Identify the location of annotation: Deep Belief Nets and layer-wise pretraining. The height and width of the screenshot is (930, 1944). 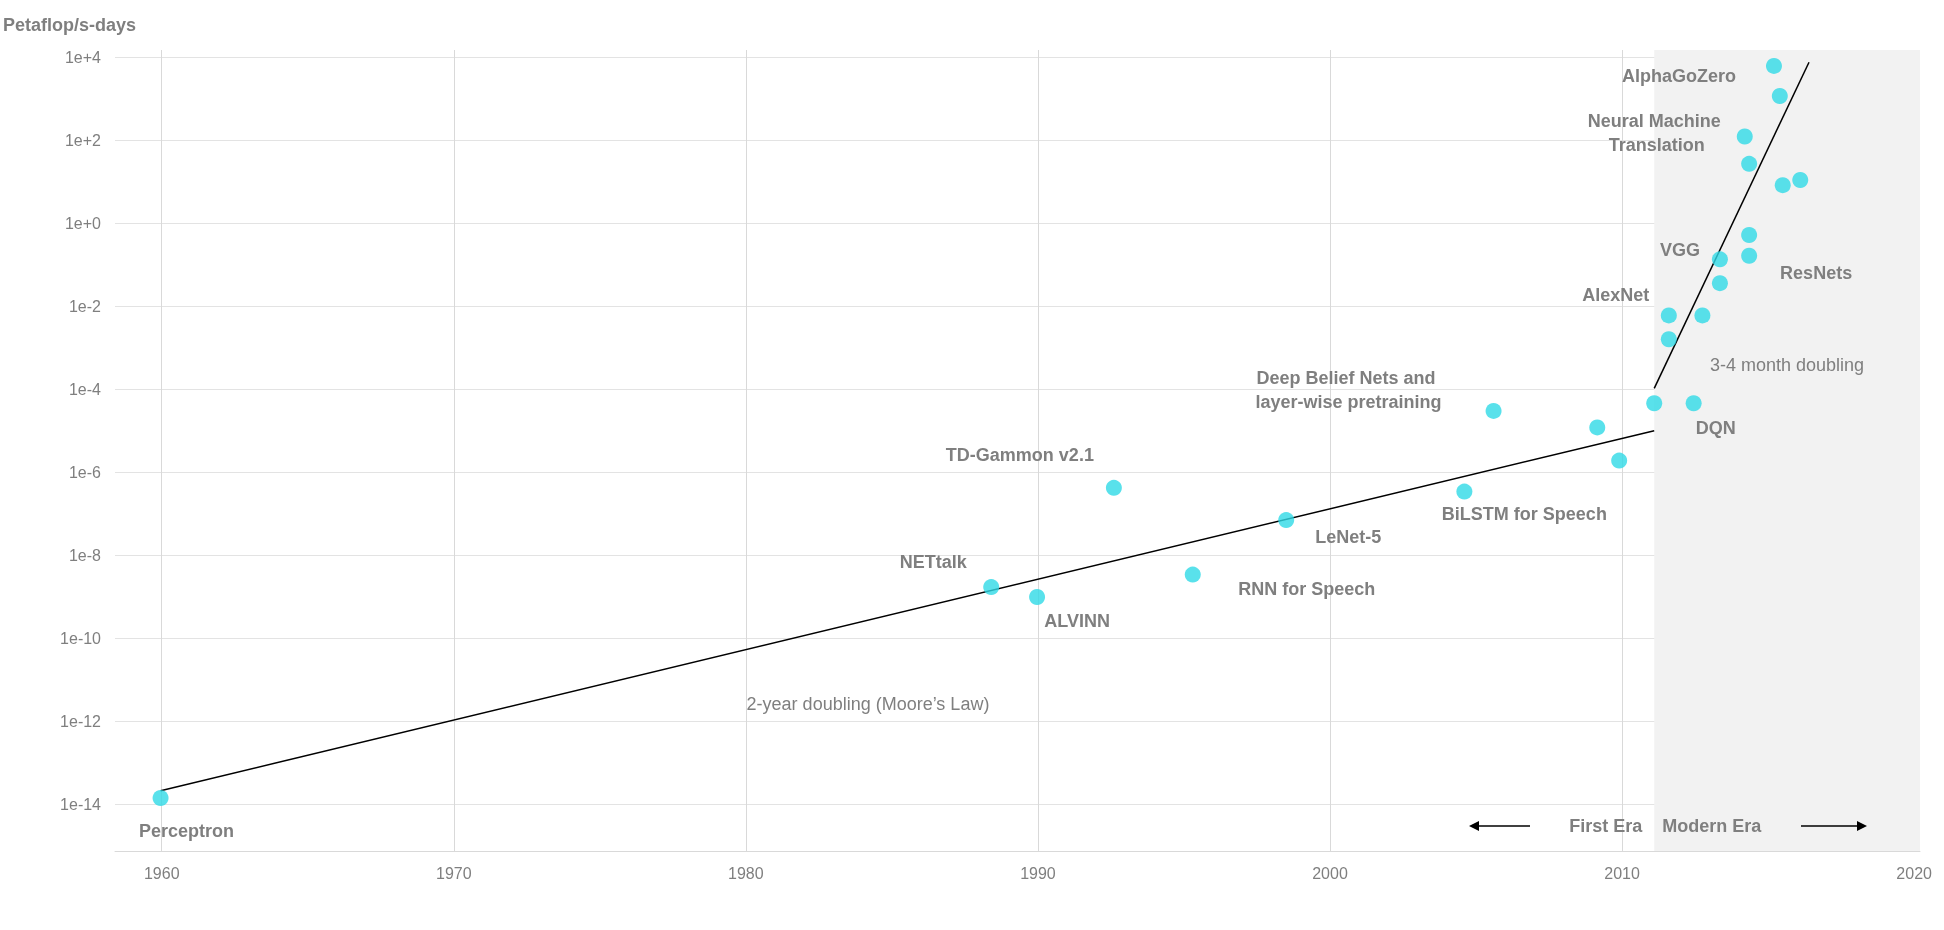
(1348, 389).